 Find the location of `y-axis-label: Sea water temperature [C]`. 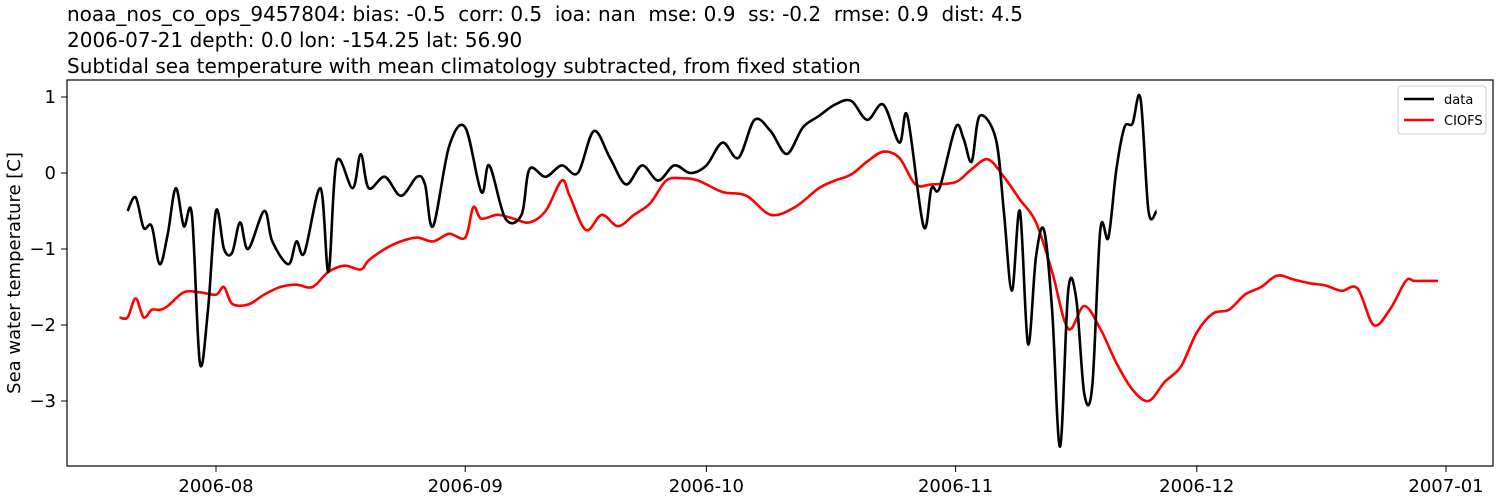

y-axis-label: Sea water temperature [C] is located at coordinates (14, 273).